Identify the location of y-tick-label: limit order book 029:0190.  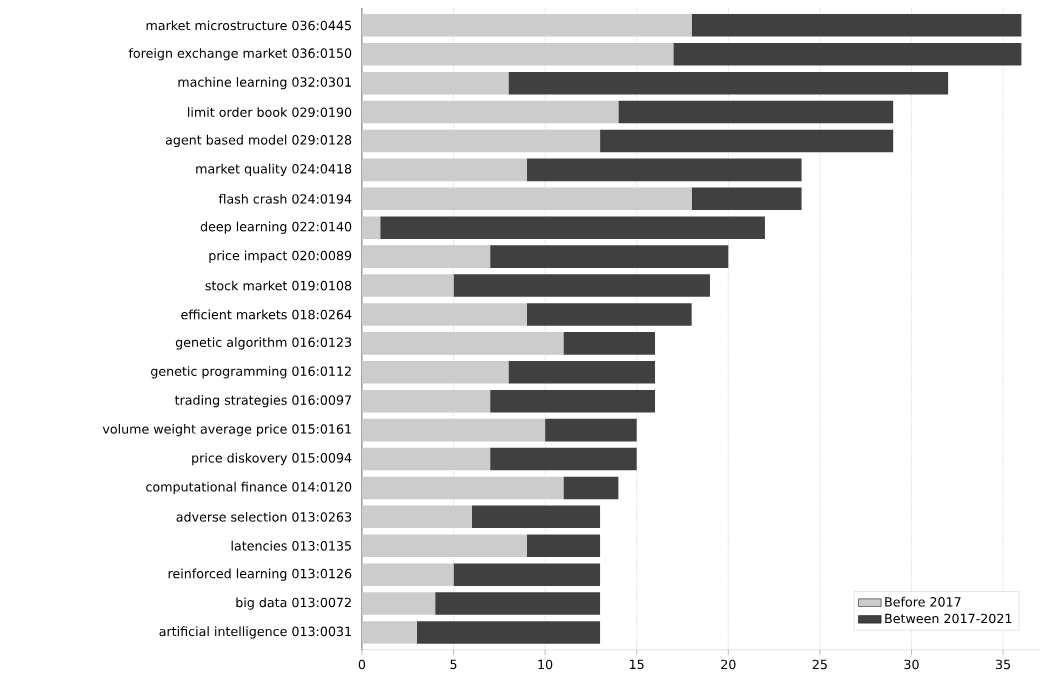
(270, 112).